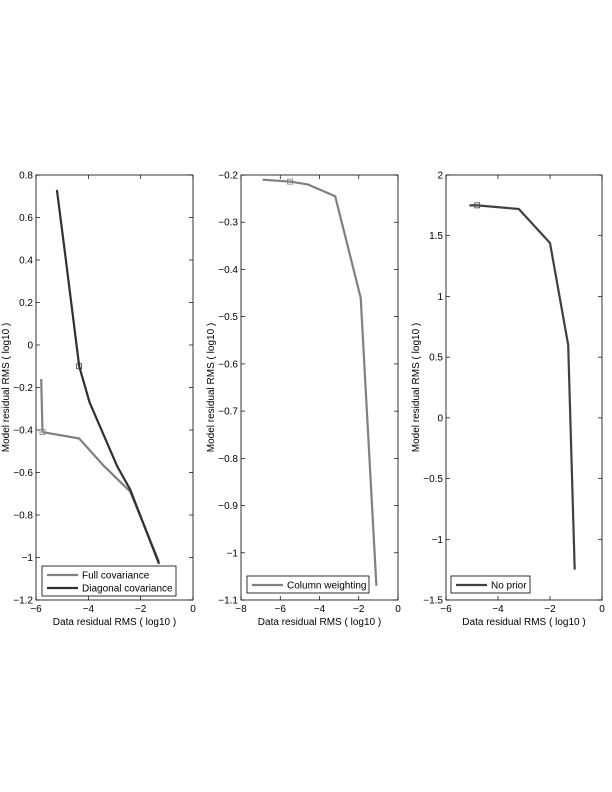 This screenshot has height=792, width=612. I want to click on y-tick-label: −1.2, so click(23, 601).